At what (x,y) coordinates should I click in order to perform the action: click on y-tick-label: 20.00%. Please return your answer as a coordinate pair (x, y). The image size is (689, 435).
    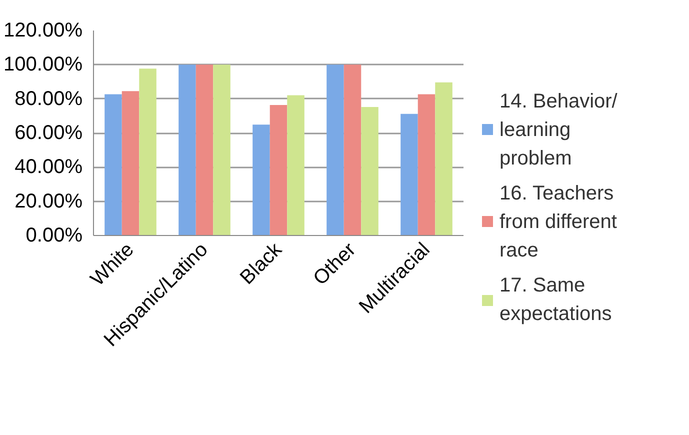
    Looking at the image, I should click on (48, 201).